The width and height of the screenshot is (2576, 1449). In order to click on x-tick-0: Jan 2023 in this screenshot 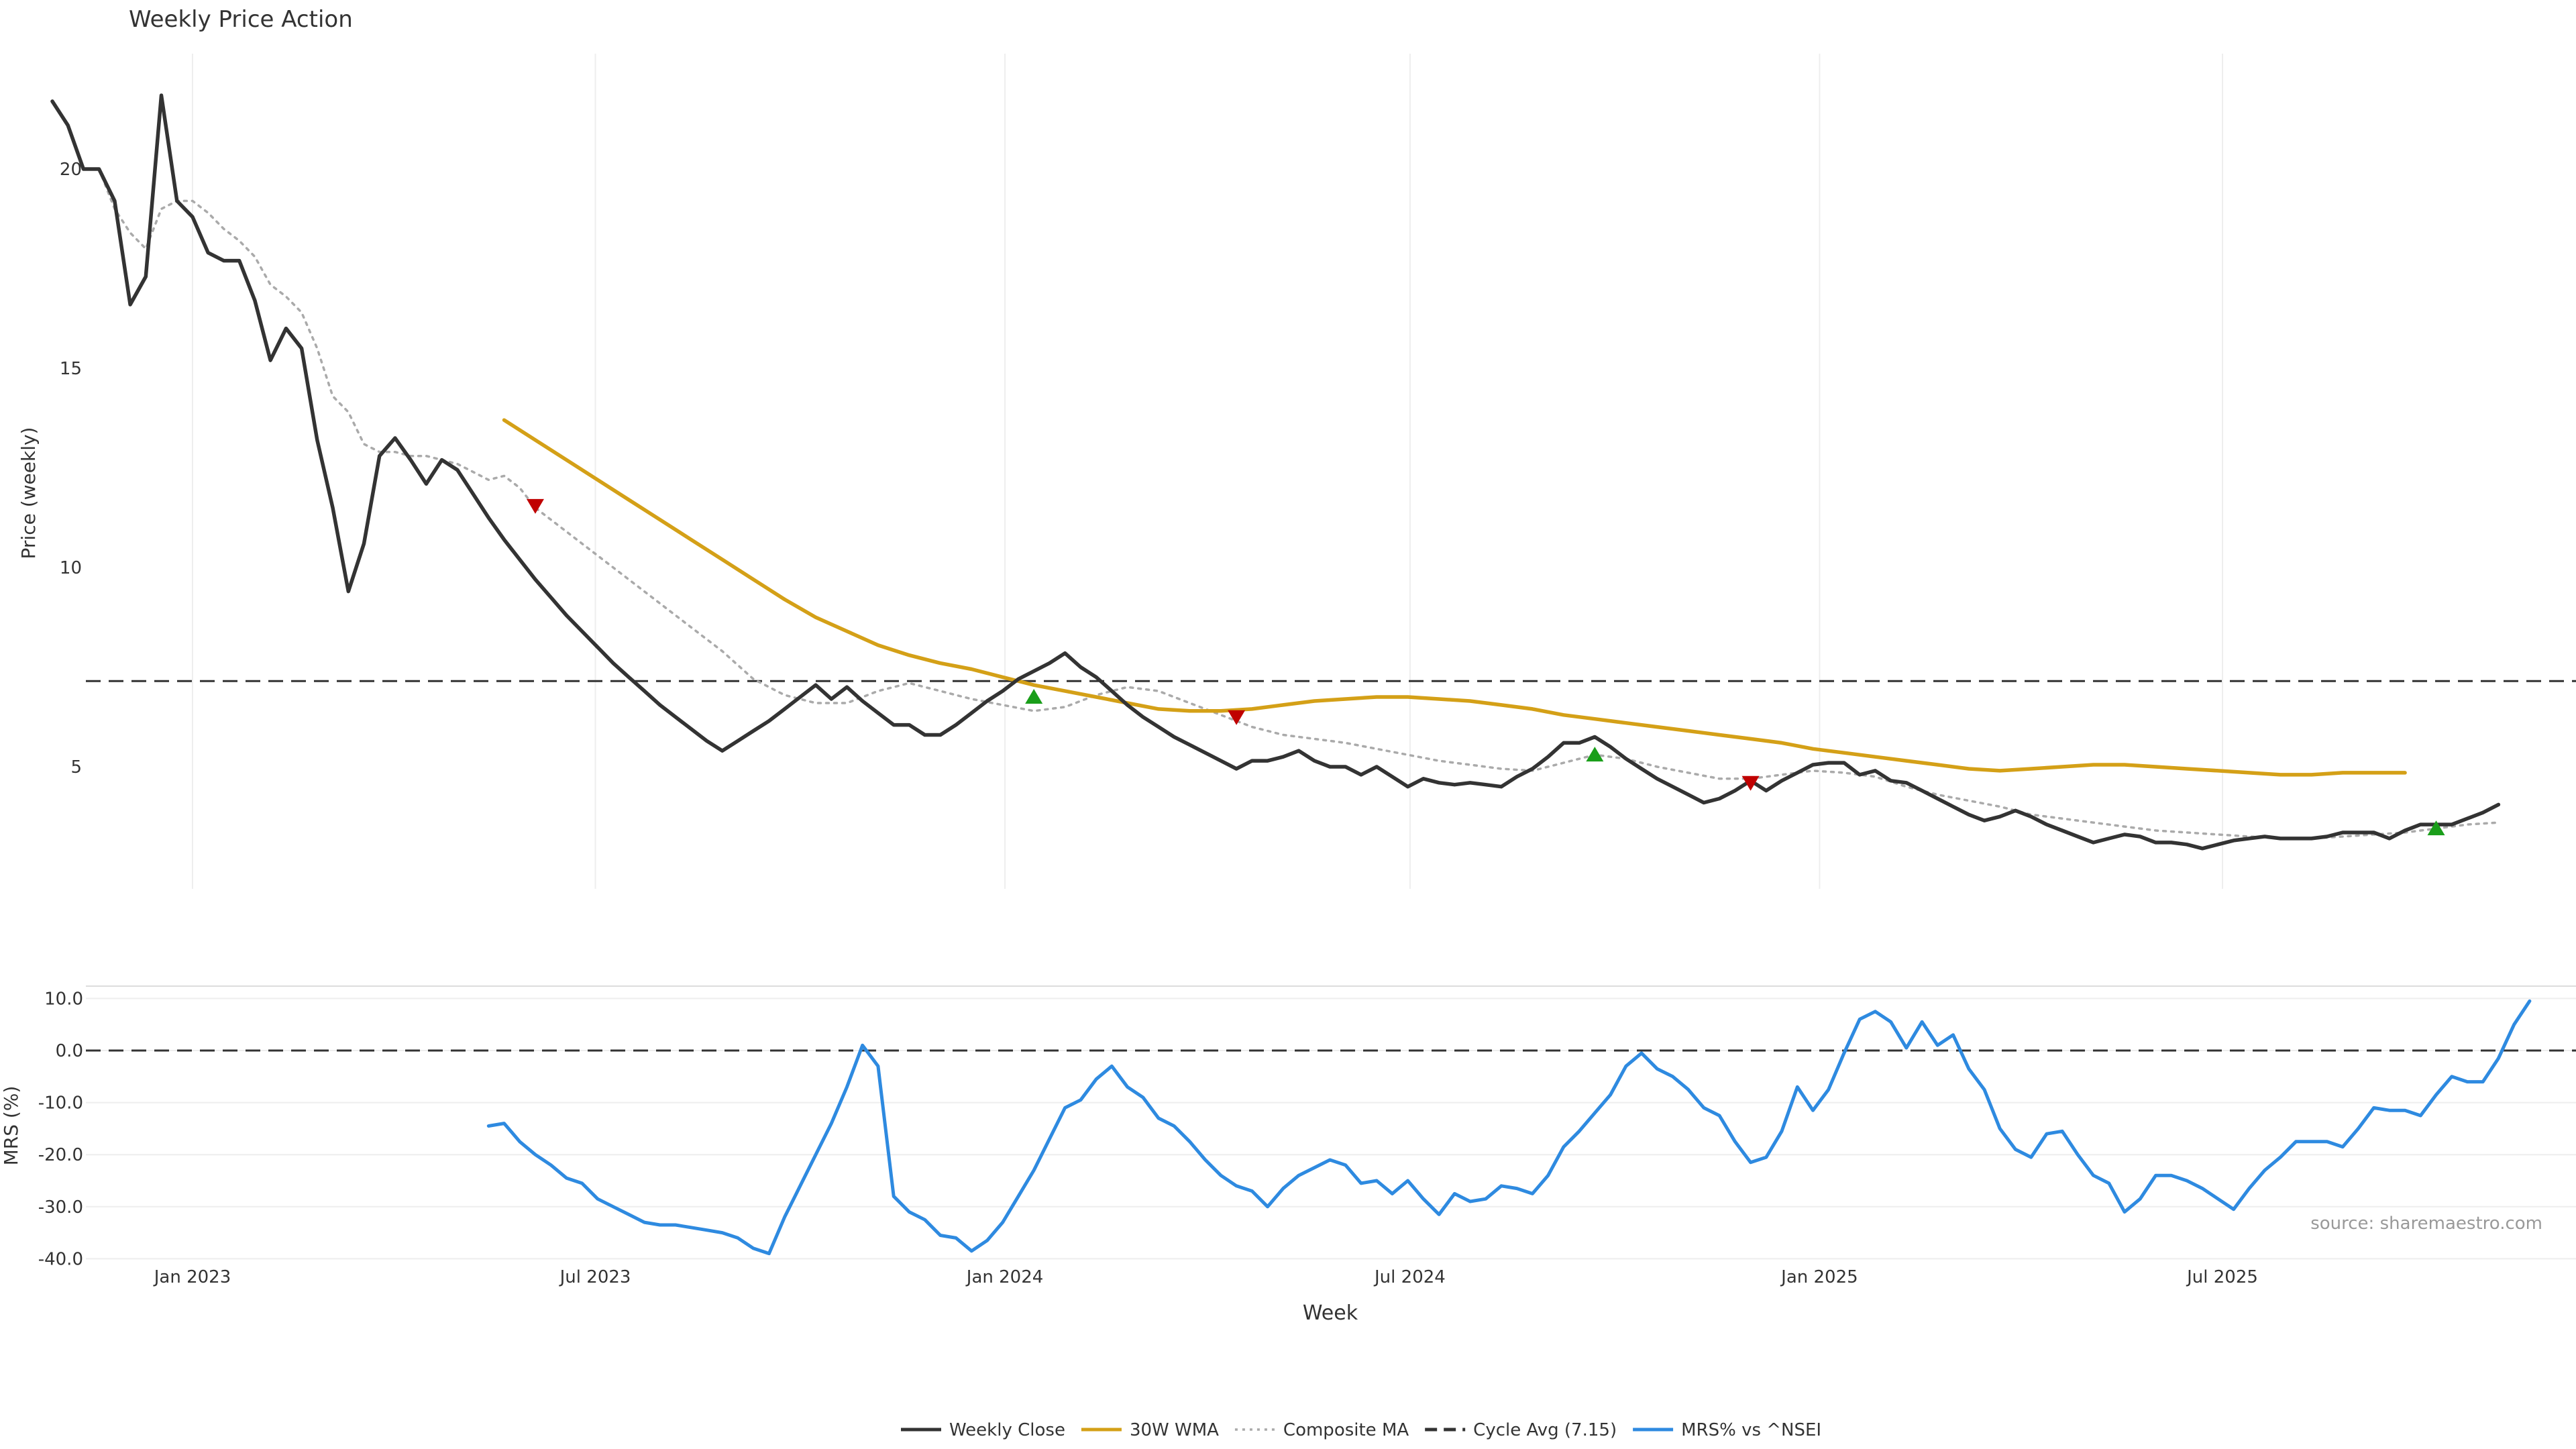, I will do `click(192, 1277)`.